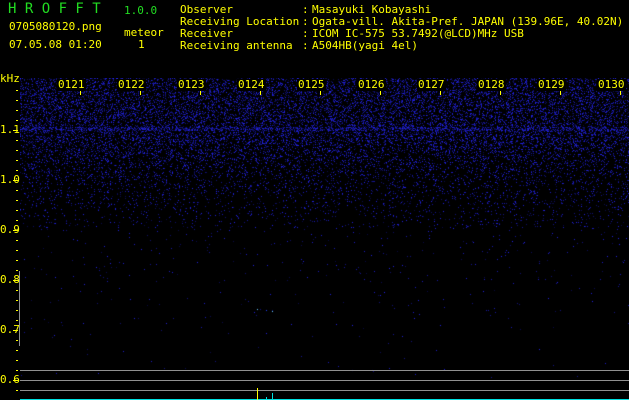 This screenshot has width=629, height=400. Describe the element at coordinates (240, 21) in the screenshot. I see `info-label: Receiving Location` at that location.